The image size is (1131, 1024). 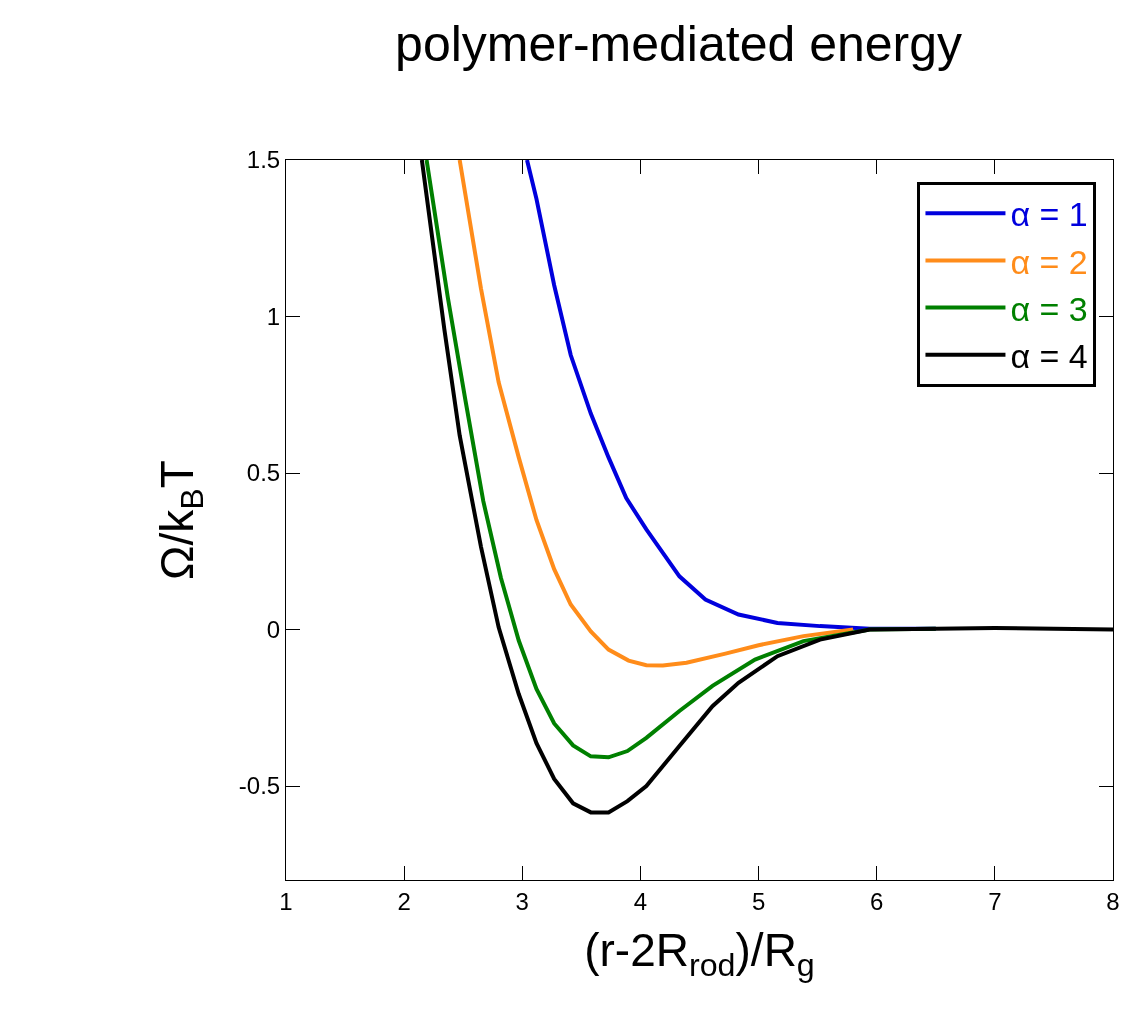 I want to click on x-tick-label: 6, so click(x=877, y=901).